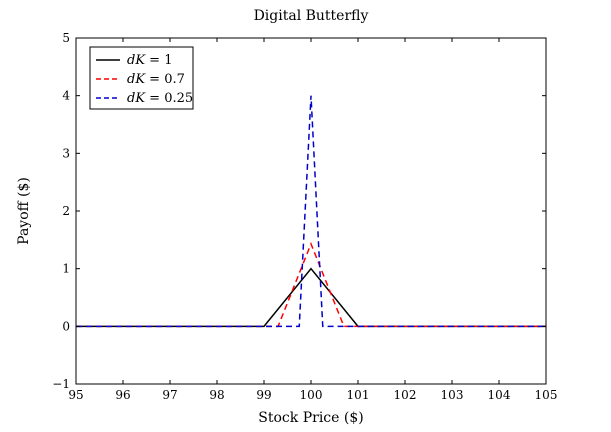  Describe the element at coordinates (66, 38) in the screenshot. I see `y-tick-label: 5` at that location.